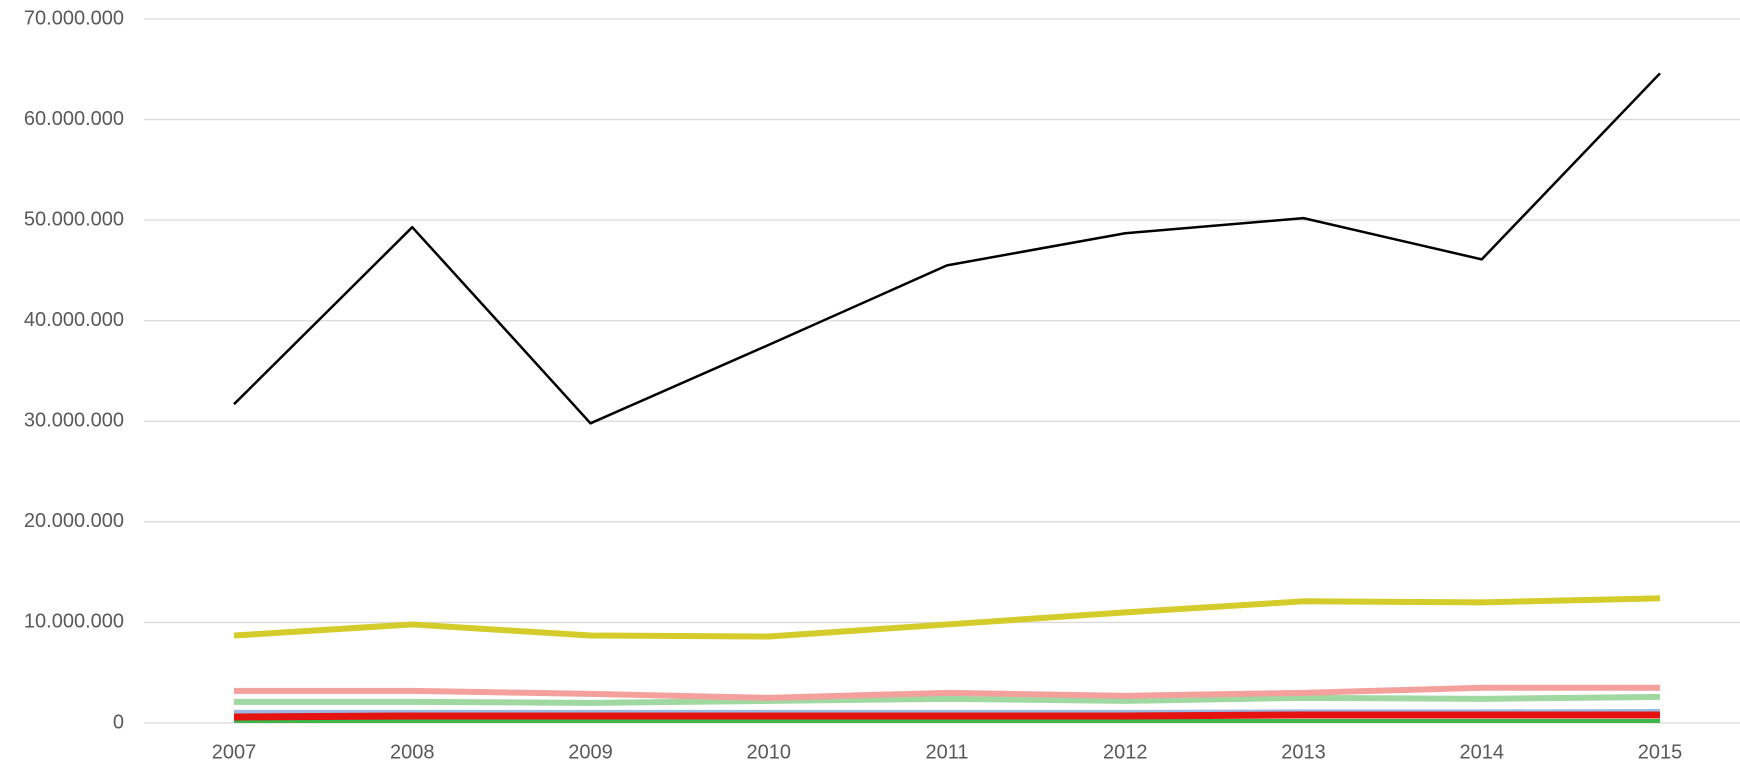 The height and width of the screenshot is (769, 1740). Describe the element at coordinates (74, 119) in the screenshot. I see `y-tick-label: 60.000.000` at that location.